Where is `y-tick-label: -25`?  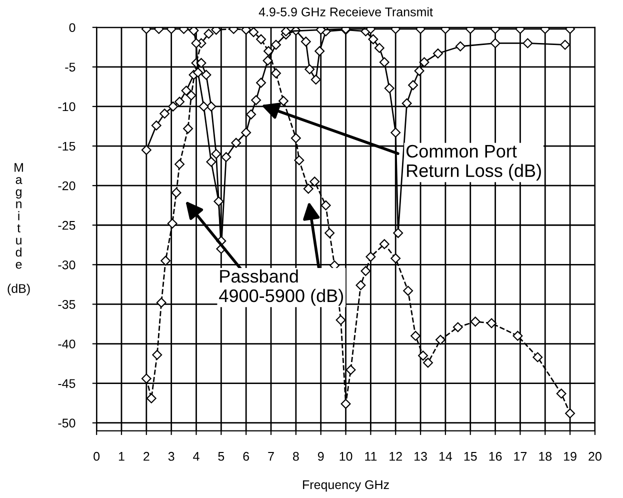 y-tick-label: -25 is located at coordinates (67, 225).